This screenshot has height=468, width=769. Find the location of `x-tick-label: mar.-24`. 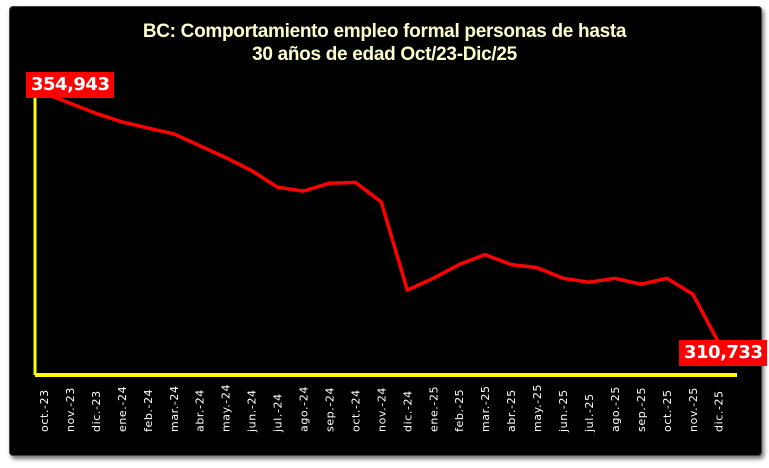

x-tick-label: mar.-24 is located at coordinates (174, 408).